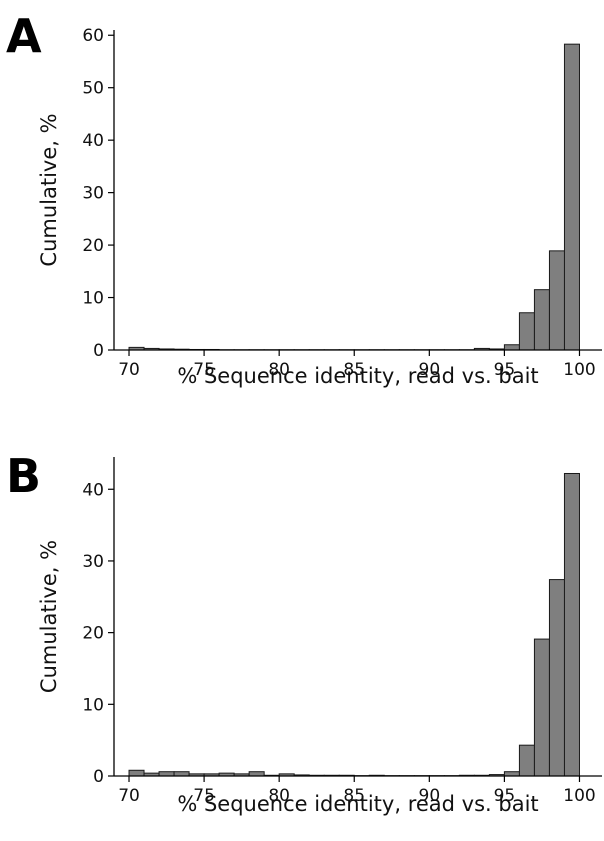  What do you see at coordinates (505, 796) in the screenshot?
I see `x-tick-label-b: 95` at bounding box center [505, 796].